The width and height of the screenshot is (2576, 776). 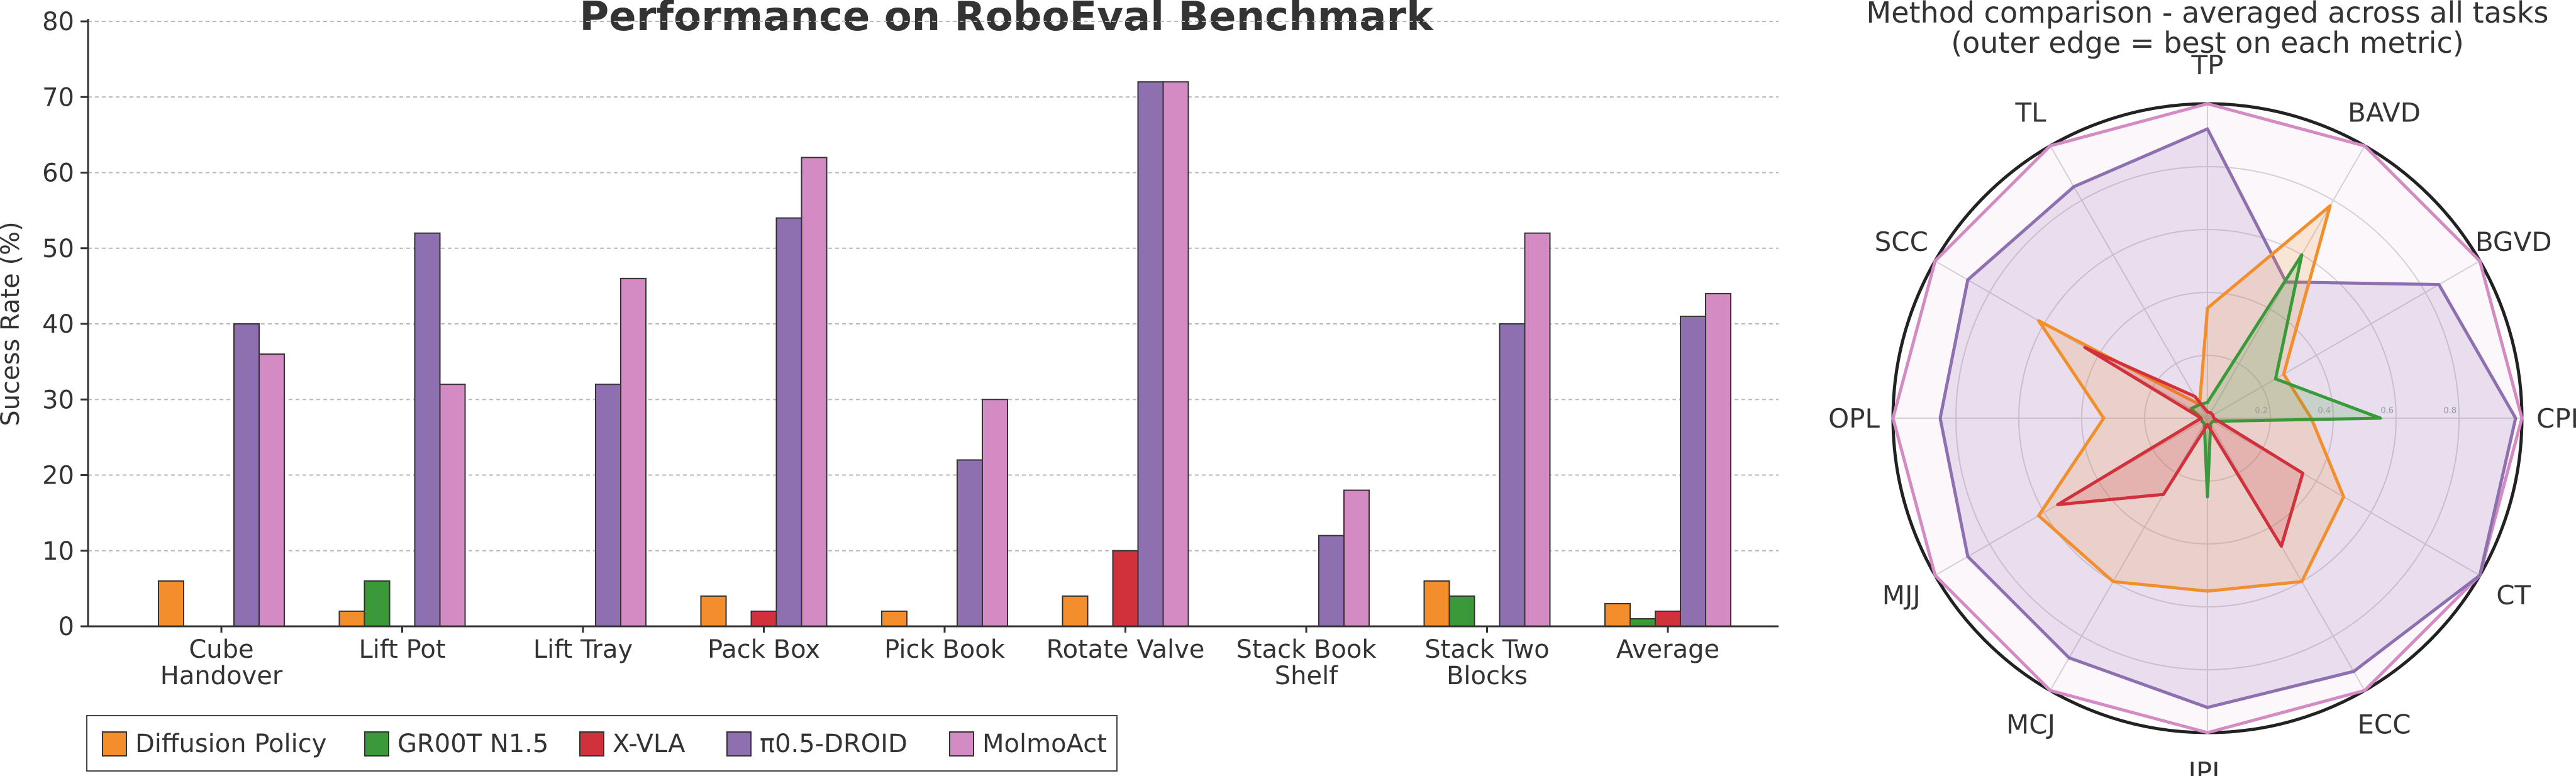 I want to click on radar-axis-label: BGVD, so click(x=2513, y=241).